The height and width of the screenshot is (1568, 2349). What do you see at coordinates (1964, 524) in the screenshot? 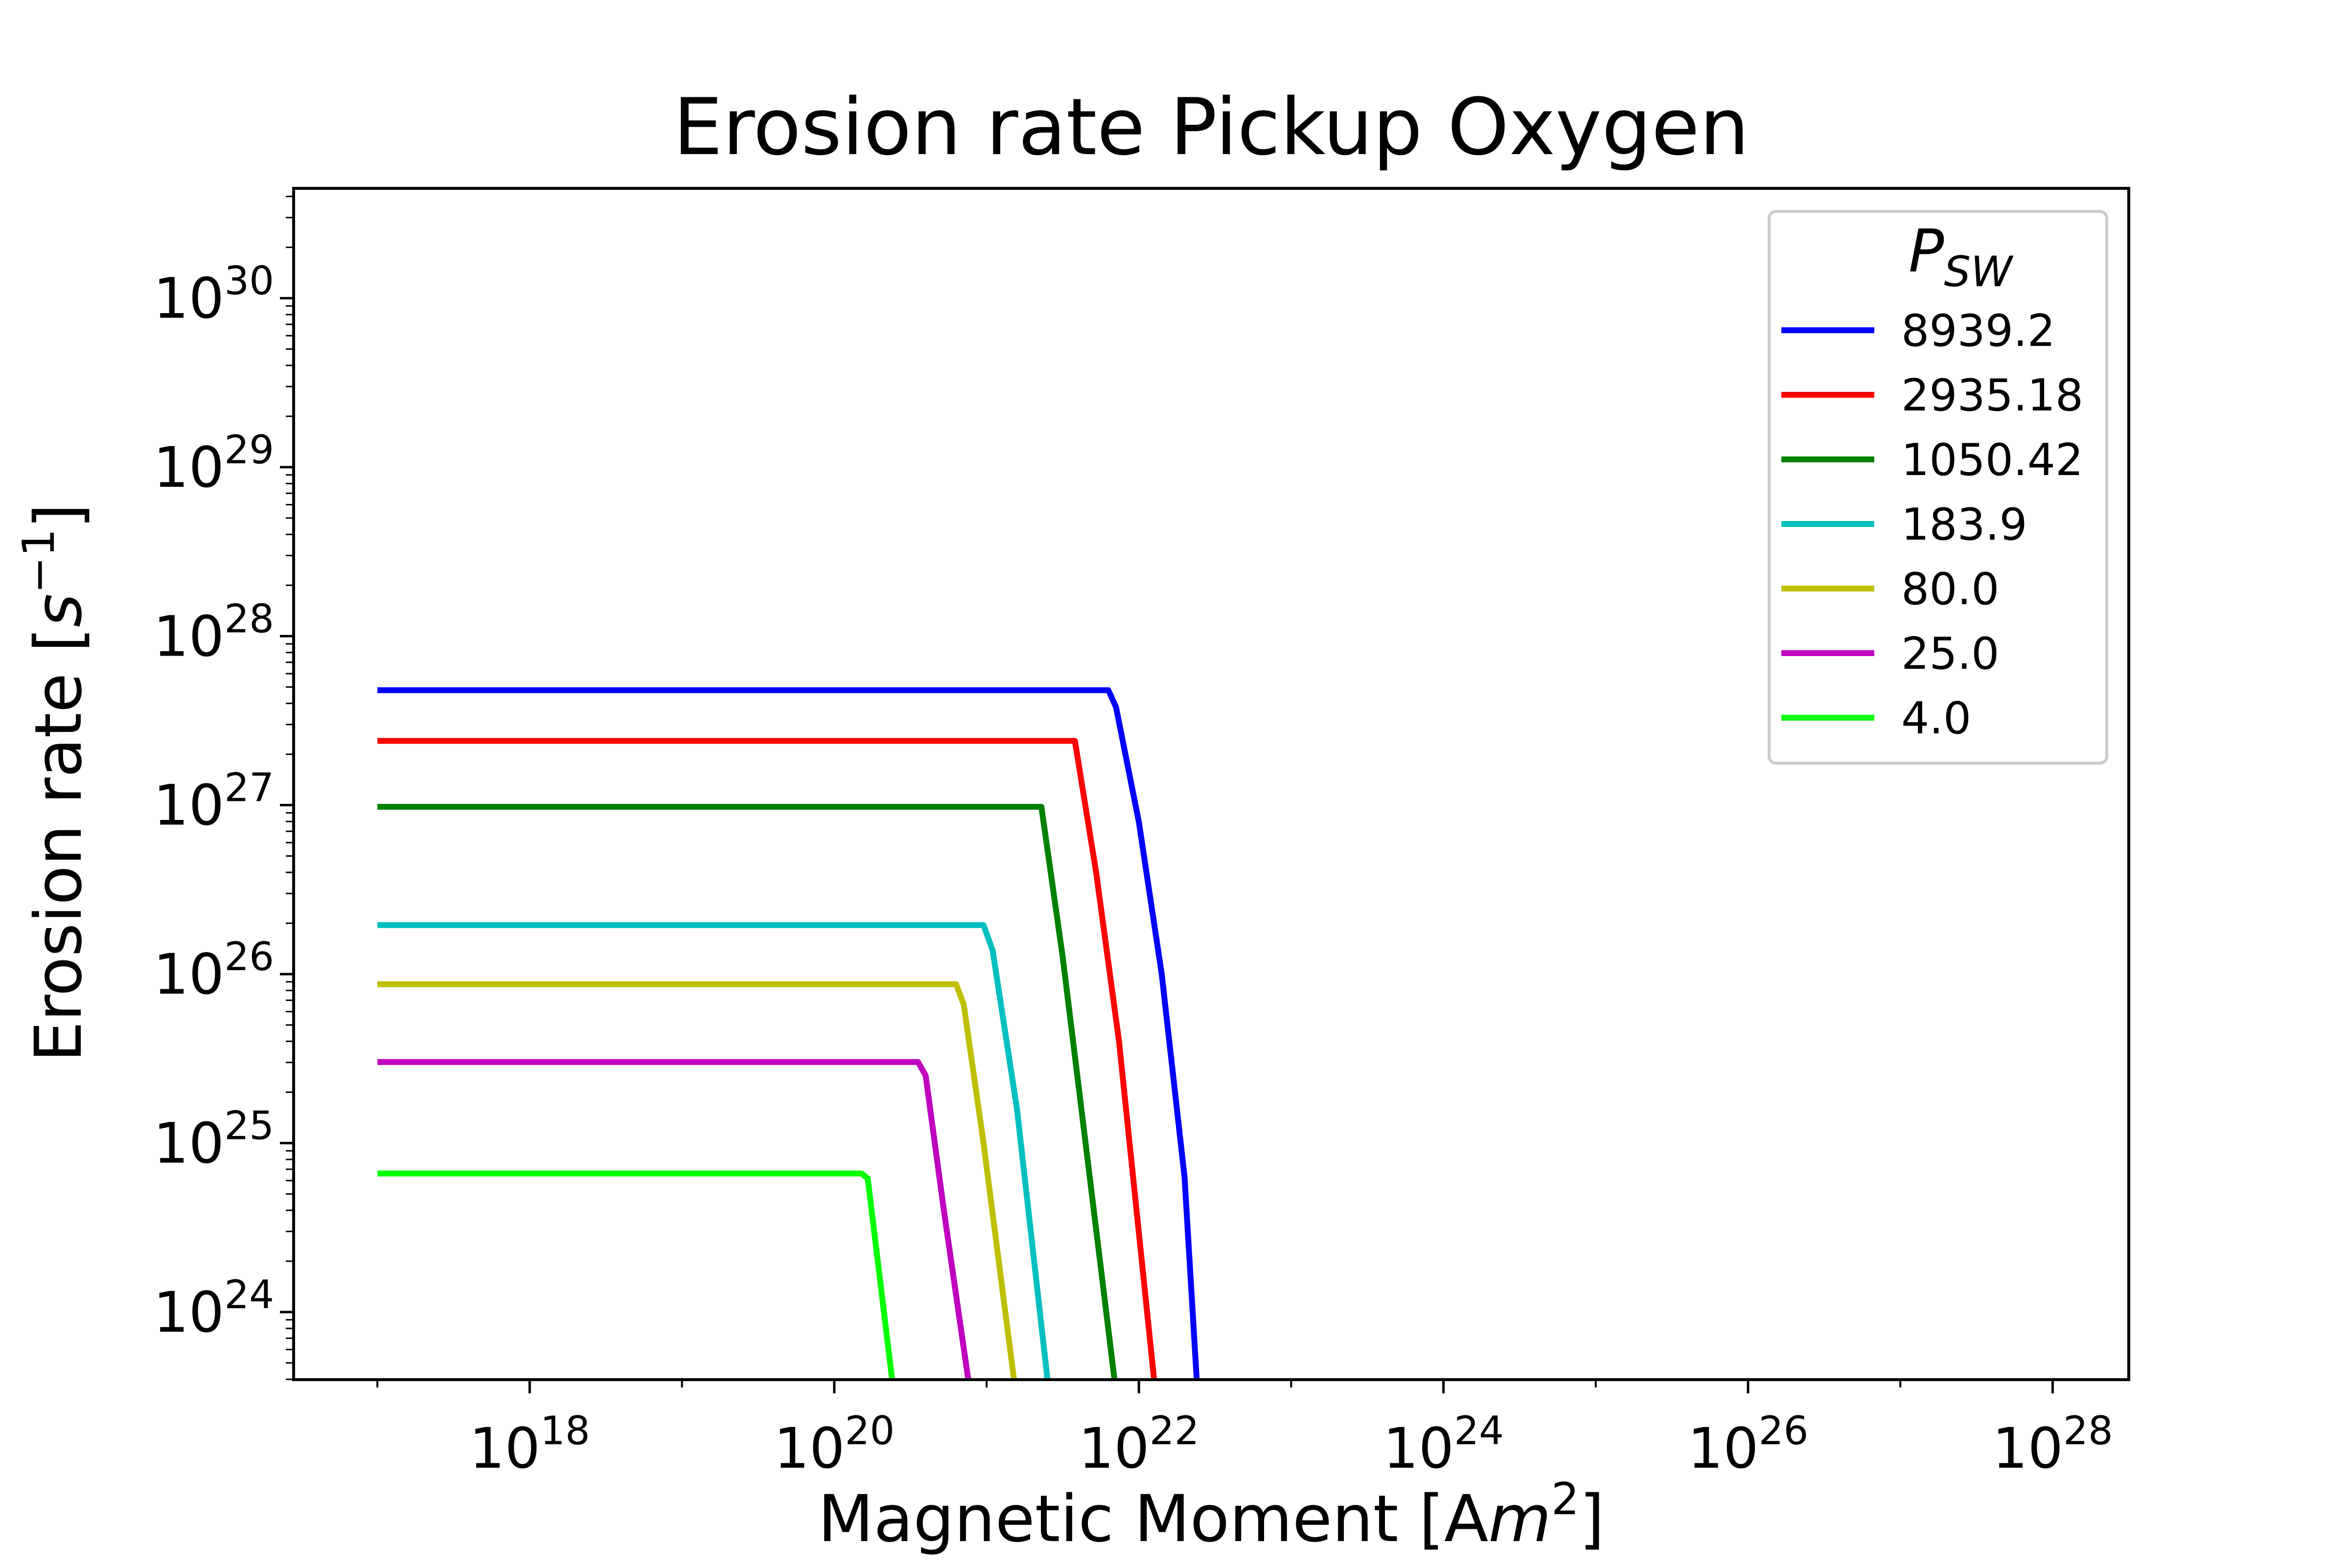
I see `legend-label-3: 183.9` at bounding box center [1964, 524].